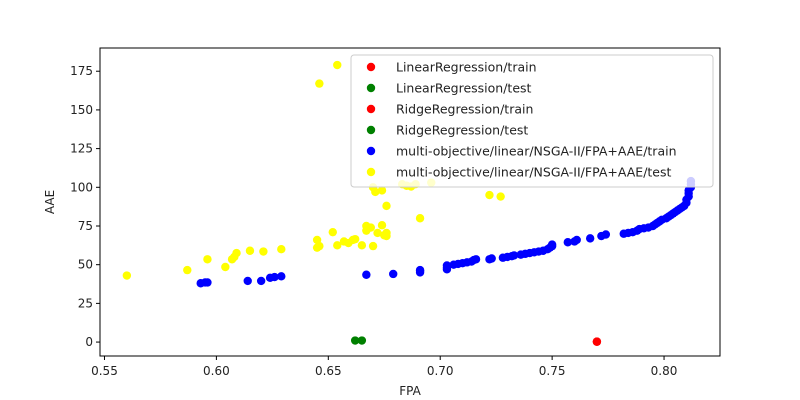 The width and height of the screenshot is (800, 400). What do you see at coordinates (464, 109) in the screenshot?
I see `legend-label-2: RidgeRegression/train` at bounding box center [464, 109].